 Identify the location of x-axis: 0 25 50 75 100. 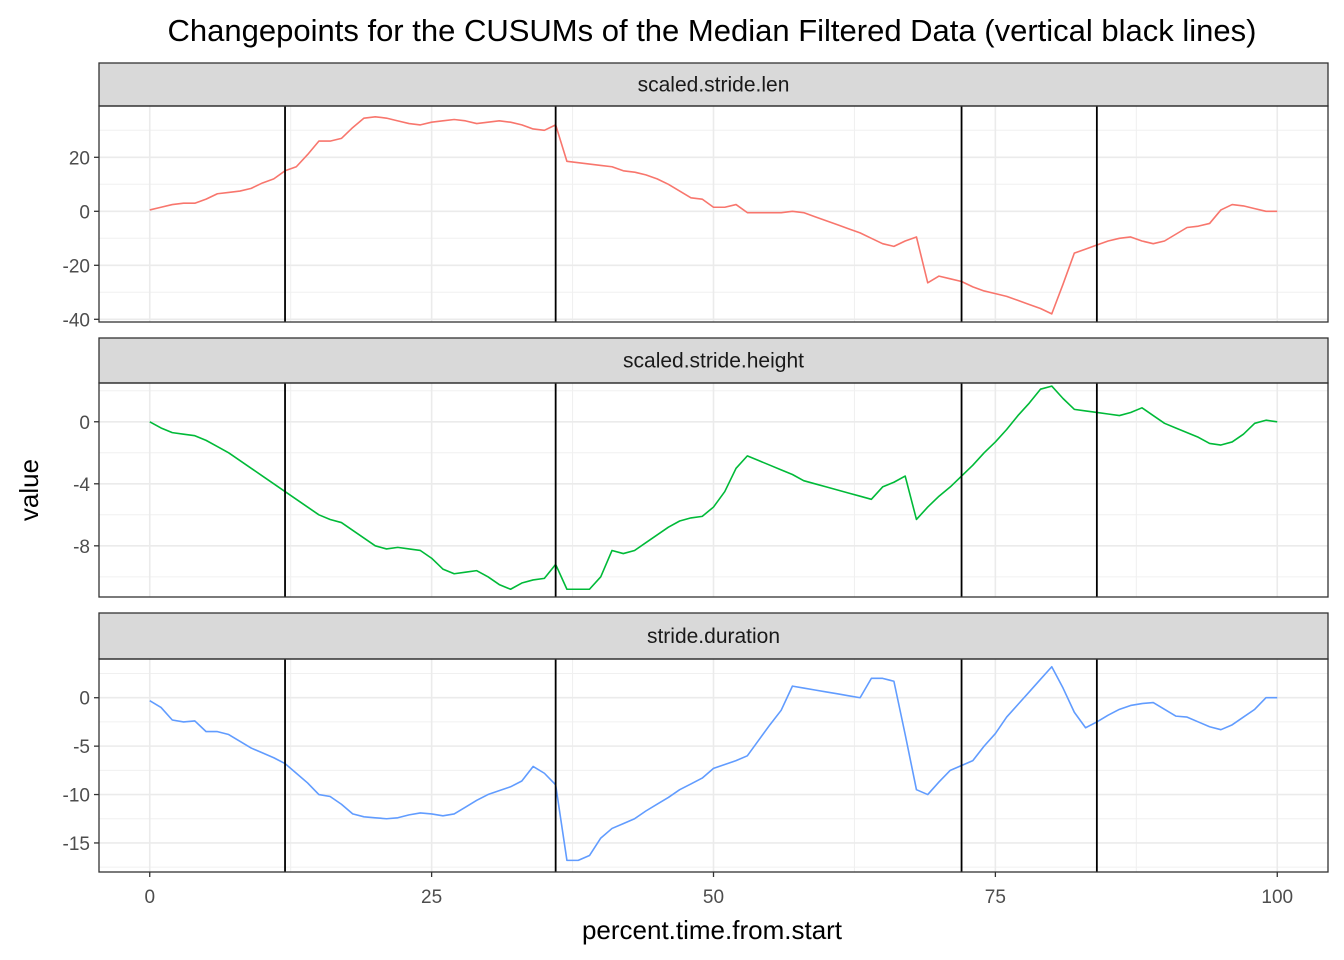
(718, 890).